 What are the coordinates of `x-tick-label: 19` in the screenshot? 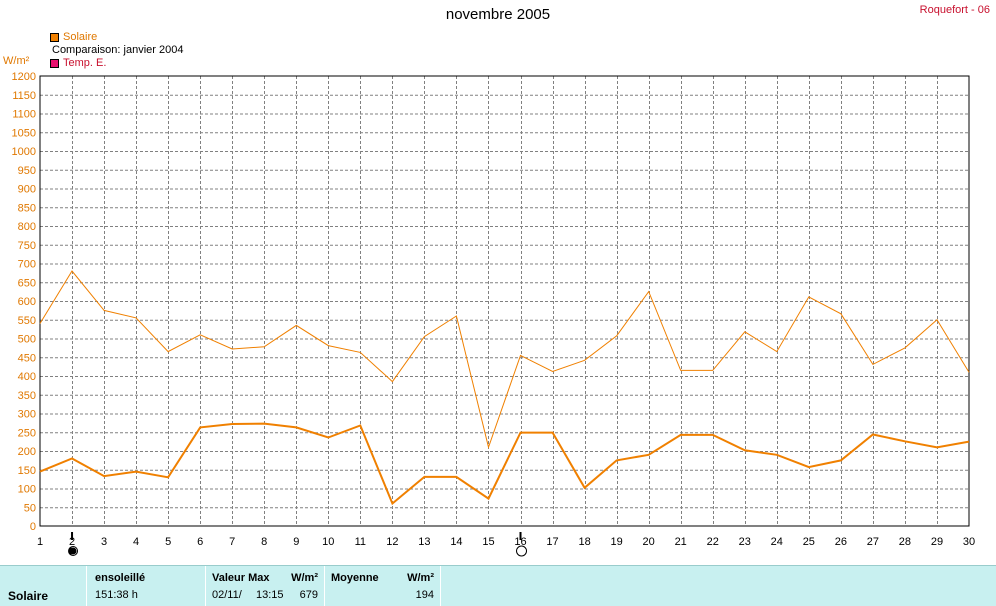 It's located at (616, 542).